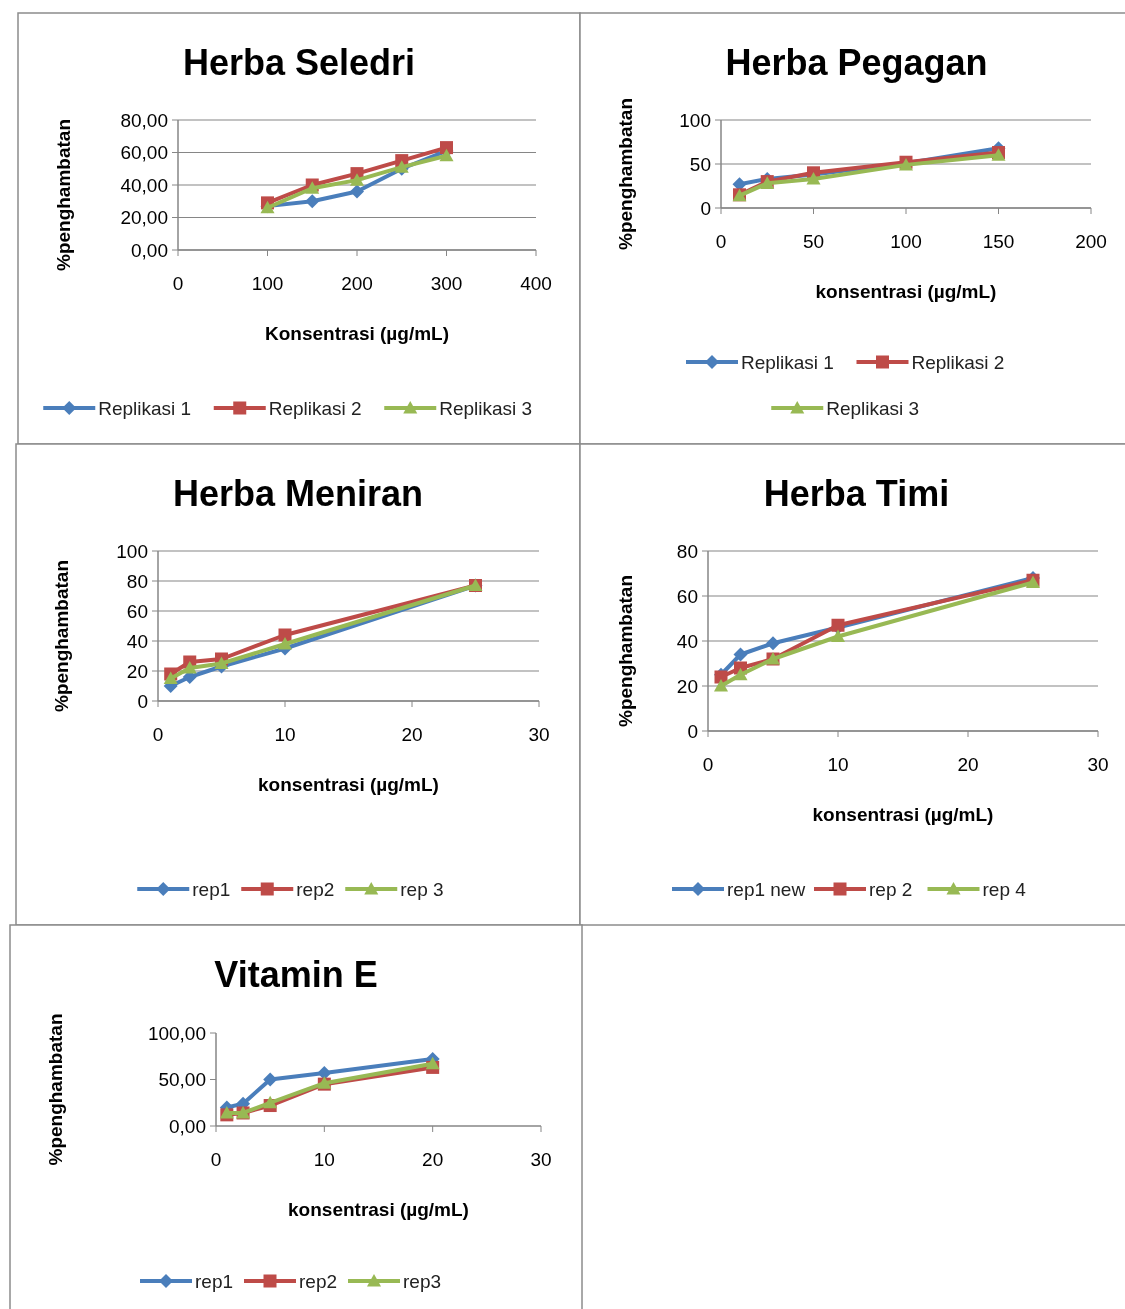  I want to click on y-tick-label: 60,00, so click(144, 153).